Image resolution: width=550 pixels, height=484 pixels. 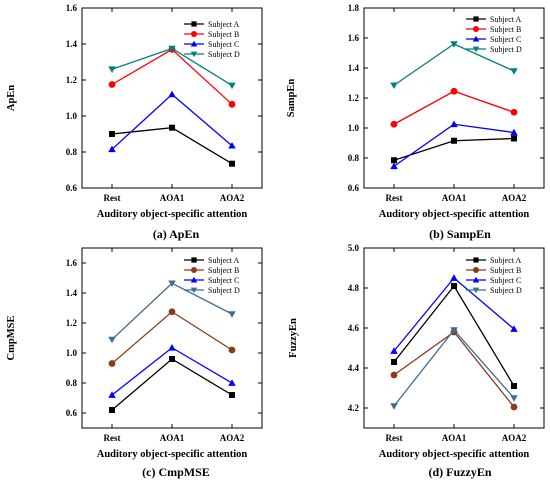 What do you see at coordinates (354, 38) in the screenshot?
I see `y-tick-label: 1.6` at bounding box center [354, 38].